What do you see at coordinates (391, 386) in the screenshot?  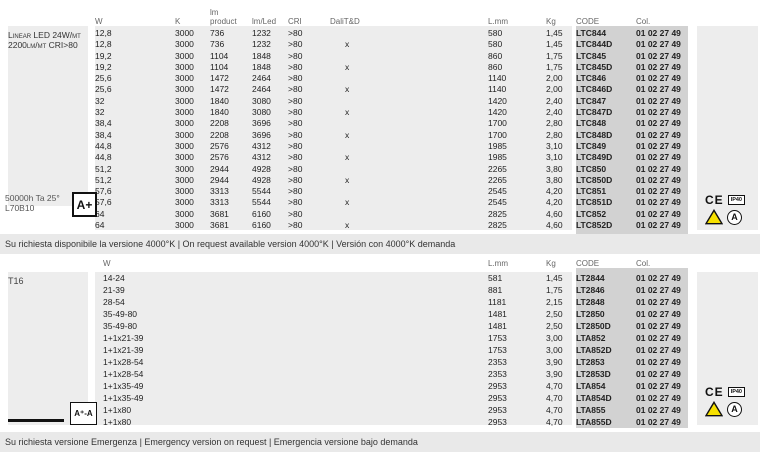 I see `table-row: 1+1x35-49 2953 4,70 LTA854 01 02 27 49` at bounding box center [391, 386].